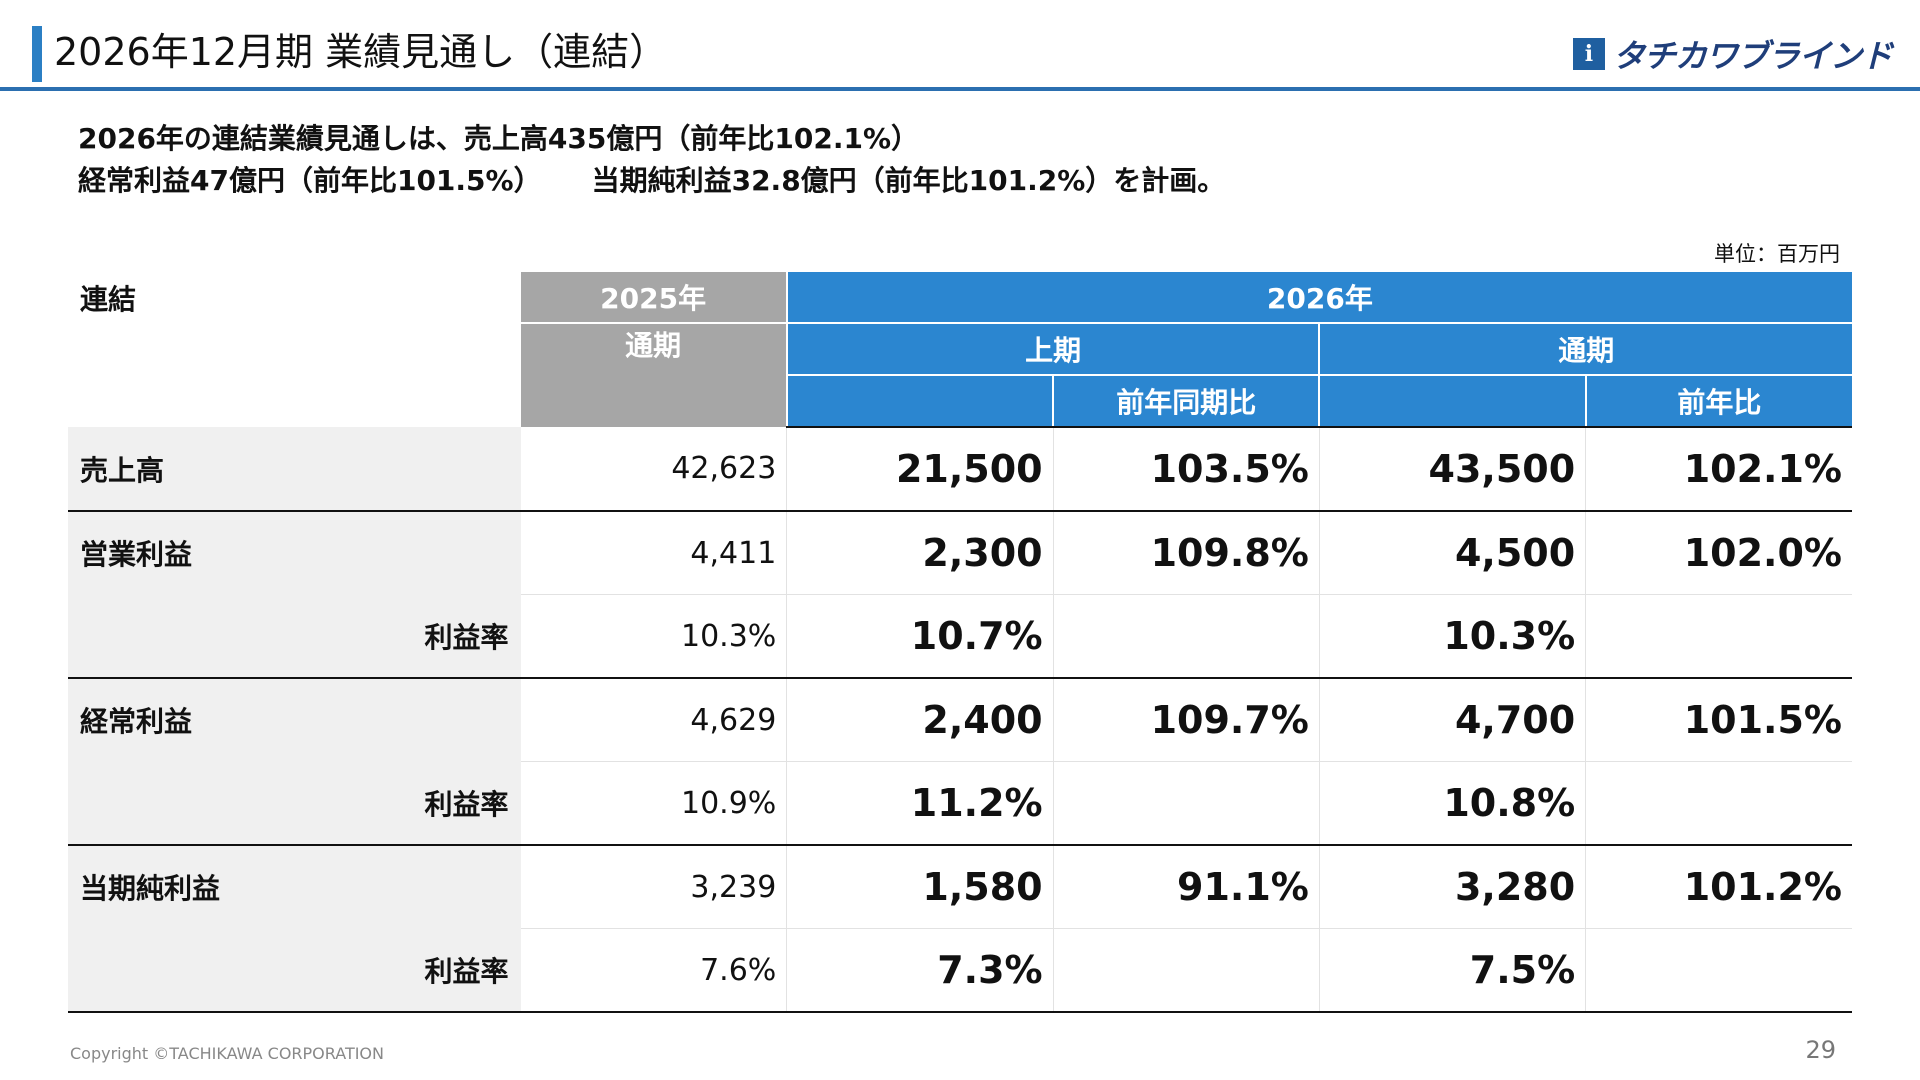  Describe the element at coordinates (654, 553) in the screenshot. I see `prev-value: 4,411` at that location.